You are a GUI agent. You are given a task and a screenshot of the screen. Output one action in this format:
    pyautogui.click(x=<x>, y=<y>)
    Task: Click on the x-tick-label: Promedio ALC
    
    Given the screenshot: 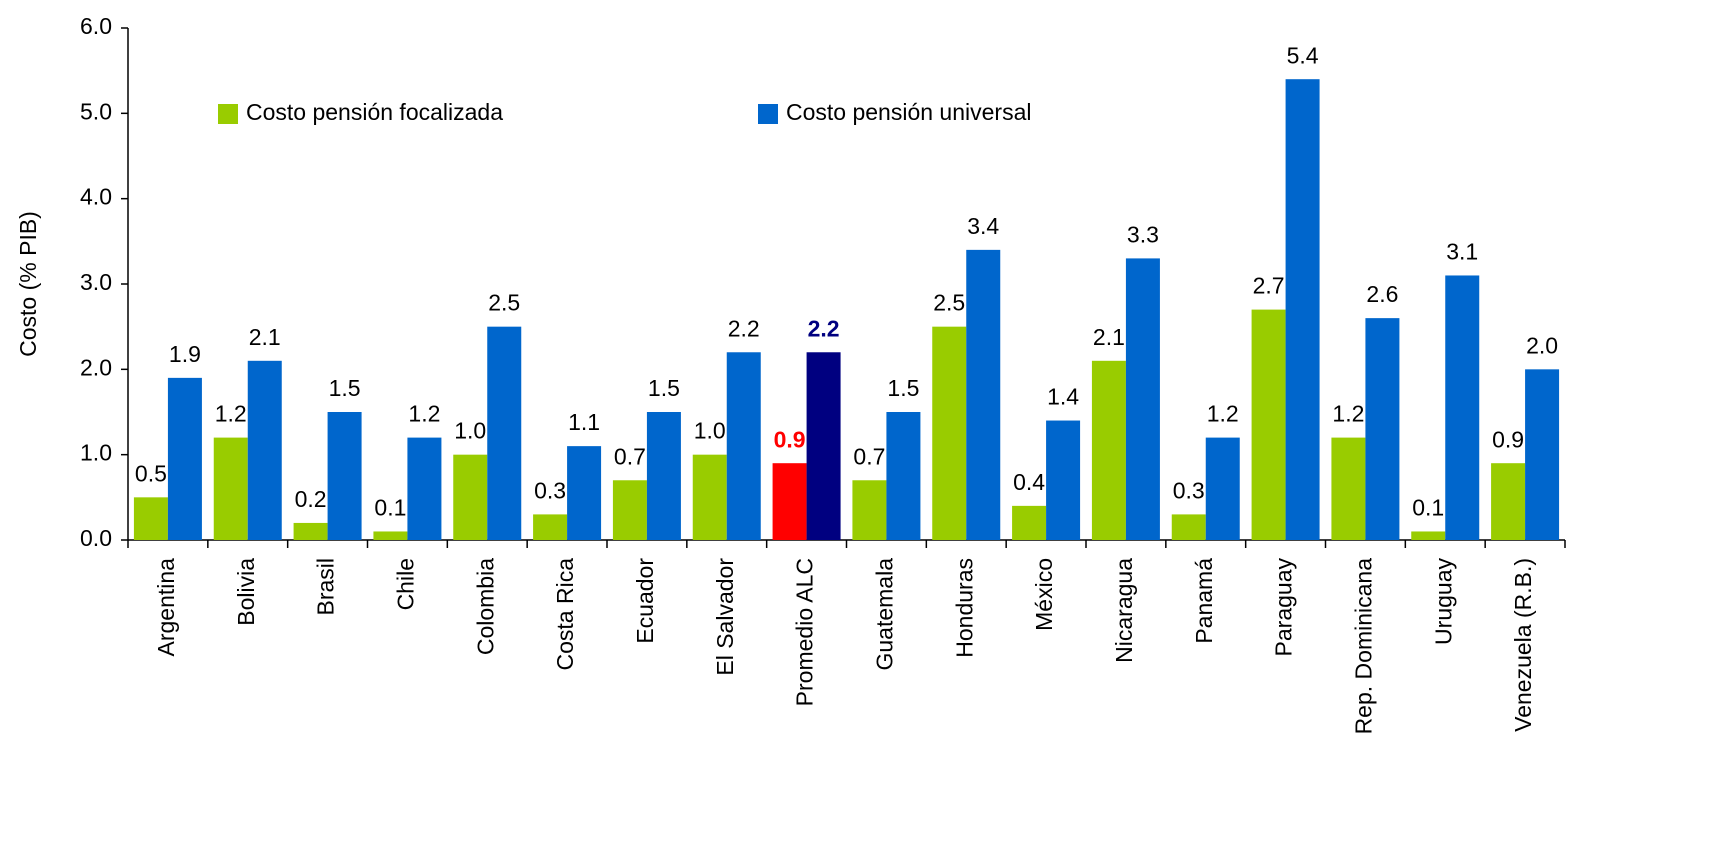 What is the action you would take?
    pyautogui.click(x=805, y=632)
    